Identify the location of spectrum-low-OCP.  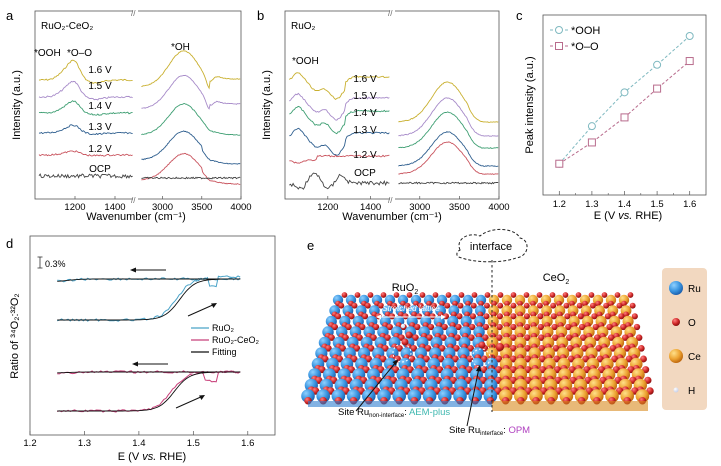
(85, 176).